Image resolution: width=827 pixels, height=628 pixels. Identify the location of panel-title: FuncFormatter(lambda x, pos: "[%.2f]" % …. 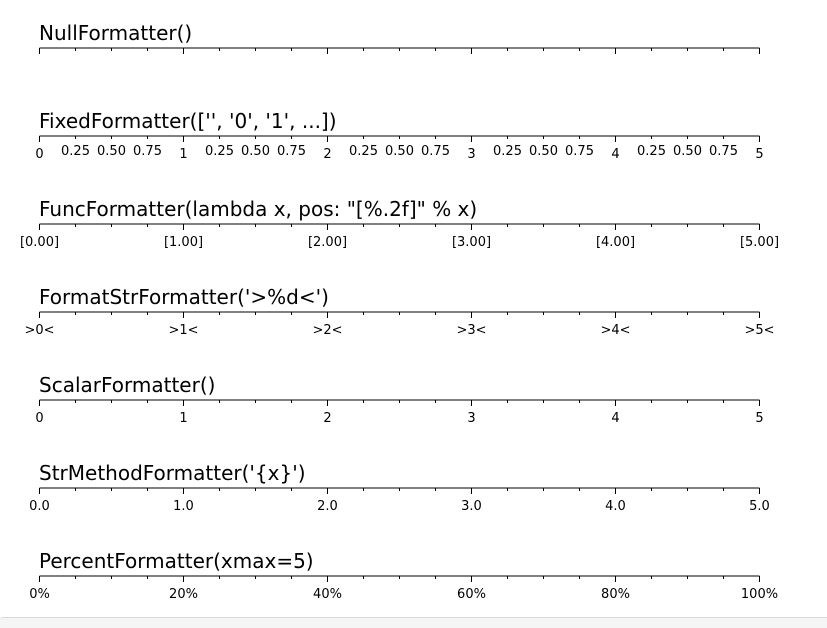
(258, 209).